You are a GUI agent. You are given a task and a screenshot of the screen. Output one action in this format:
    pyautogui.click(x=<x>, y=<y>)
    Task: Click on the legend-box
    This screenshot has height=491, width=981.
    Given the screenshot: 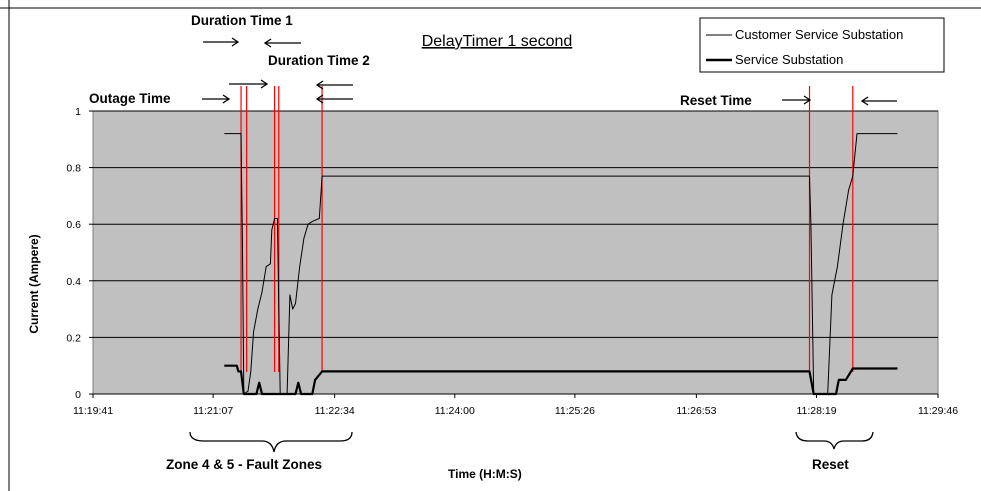 What is the action you would take?
    pyautogui.click(x=822, y=45)
    